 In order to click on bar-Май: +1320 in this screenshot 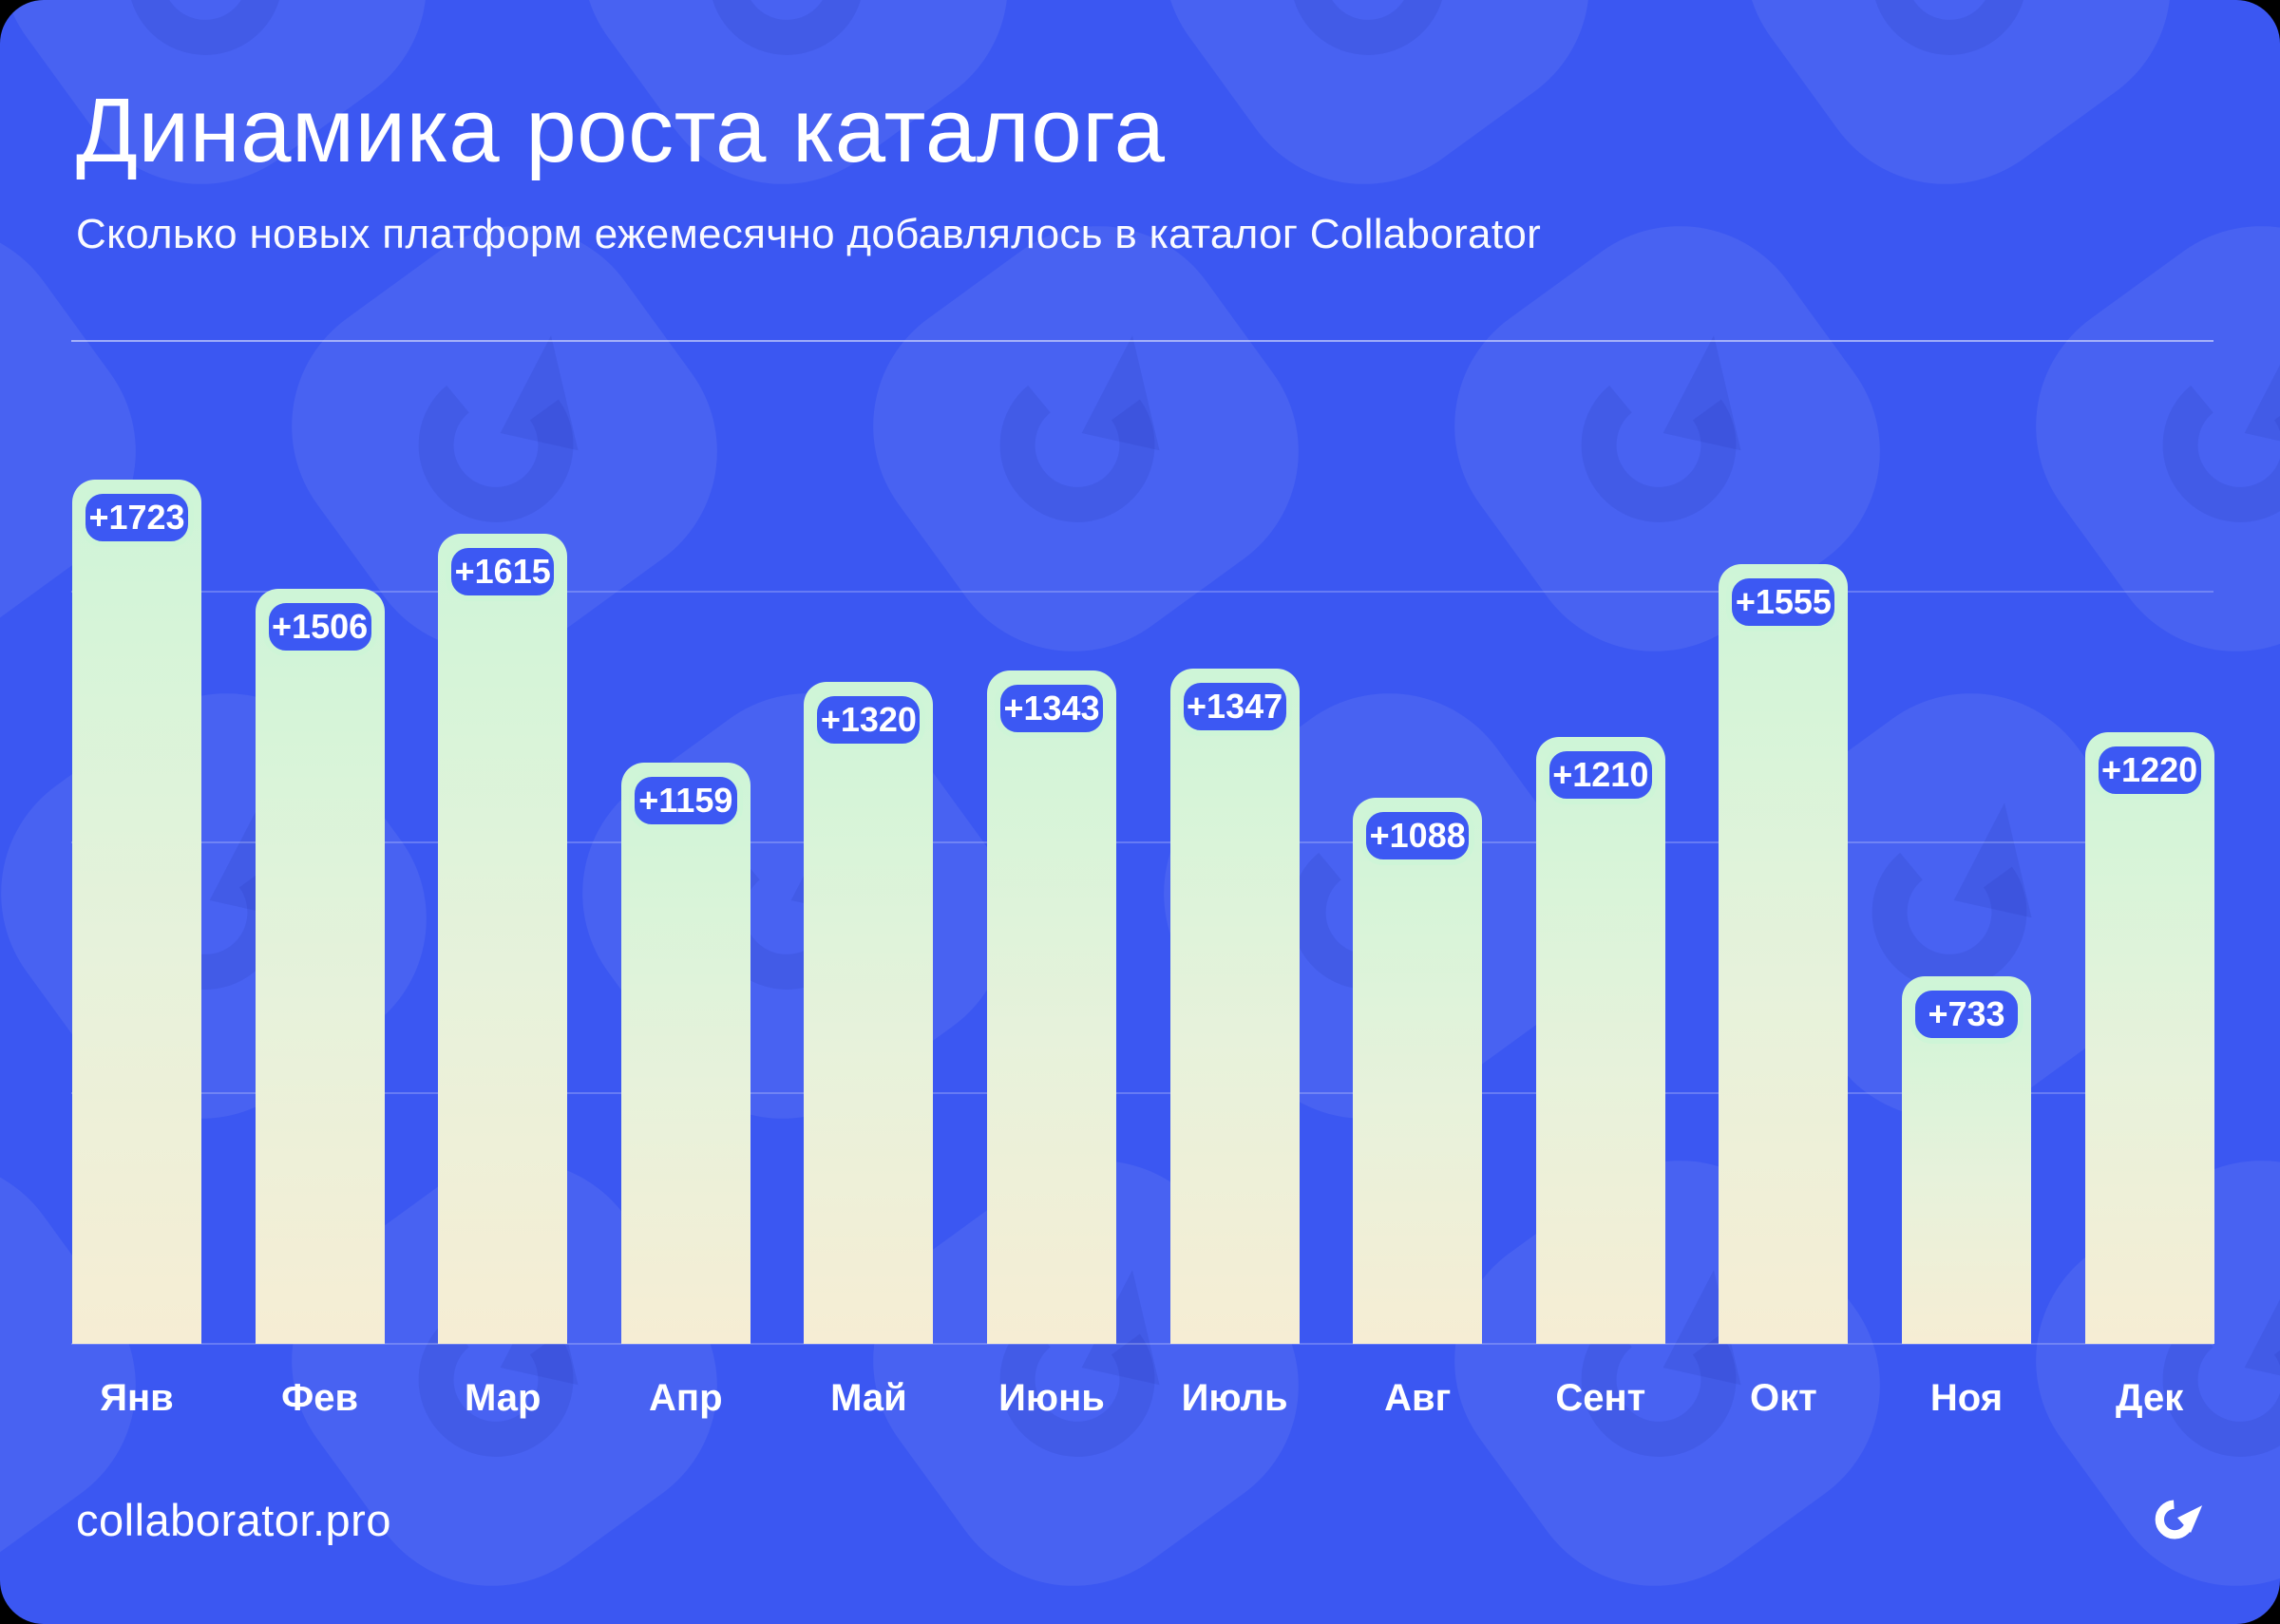, I will do `click(869, 1012)`.